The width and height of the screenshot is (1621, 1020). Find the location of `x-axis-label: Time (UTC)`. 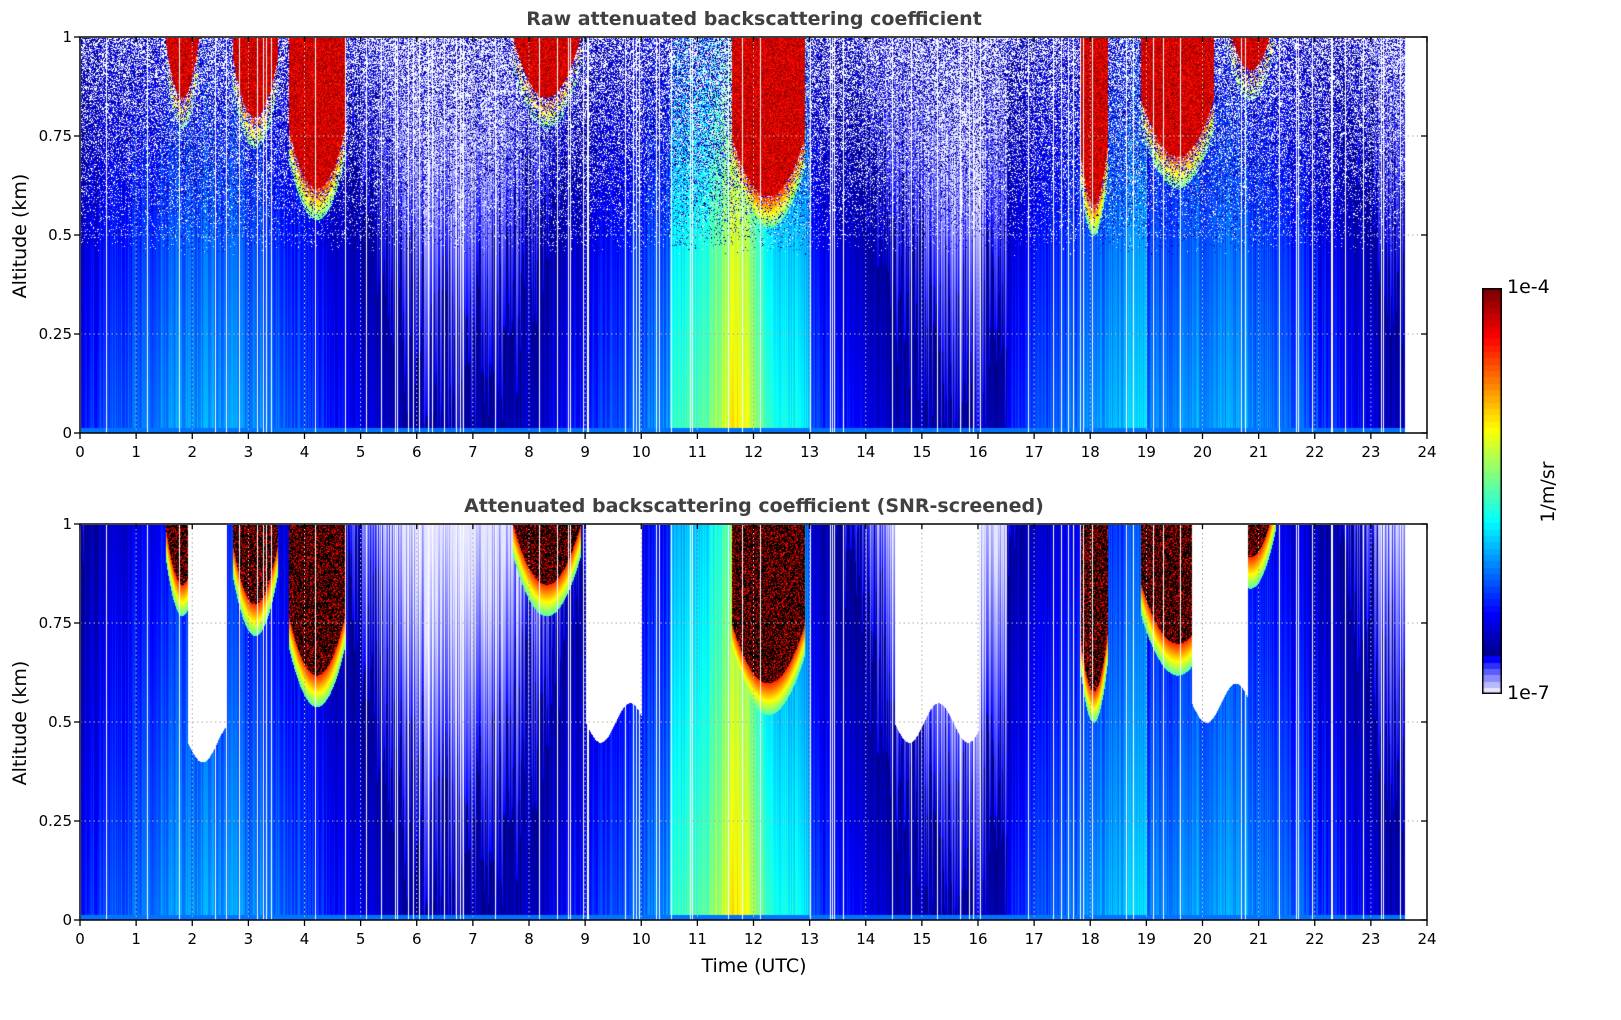

x-axis-label: Time (UTC) is located at coordinates (753, 966).